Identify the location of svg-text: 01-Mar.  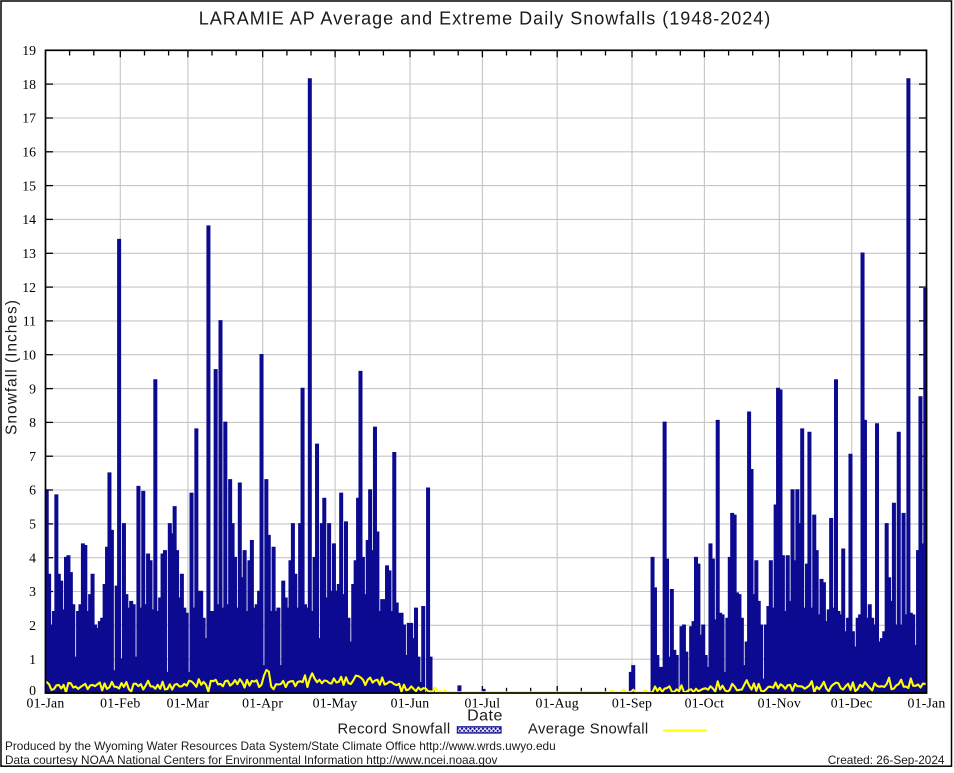
(188, 703).